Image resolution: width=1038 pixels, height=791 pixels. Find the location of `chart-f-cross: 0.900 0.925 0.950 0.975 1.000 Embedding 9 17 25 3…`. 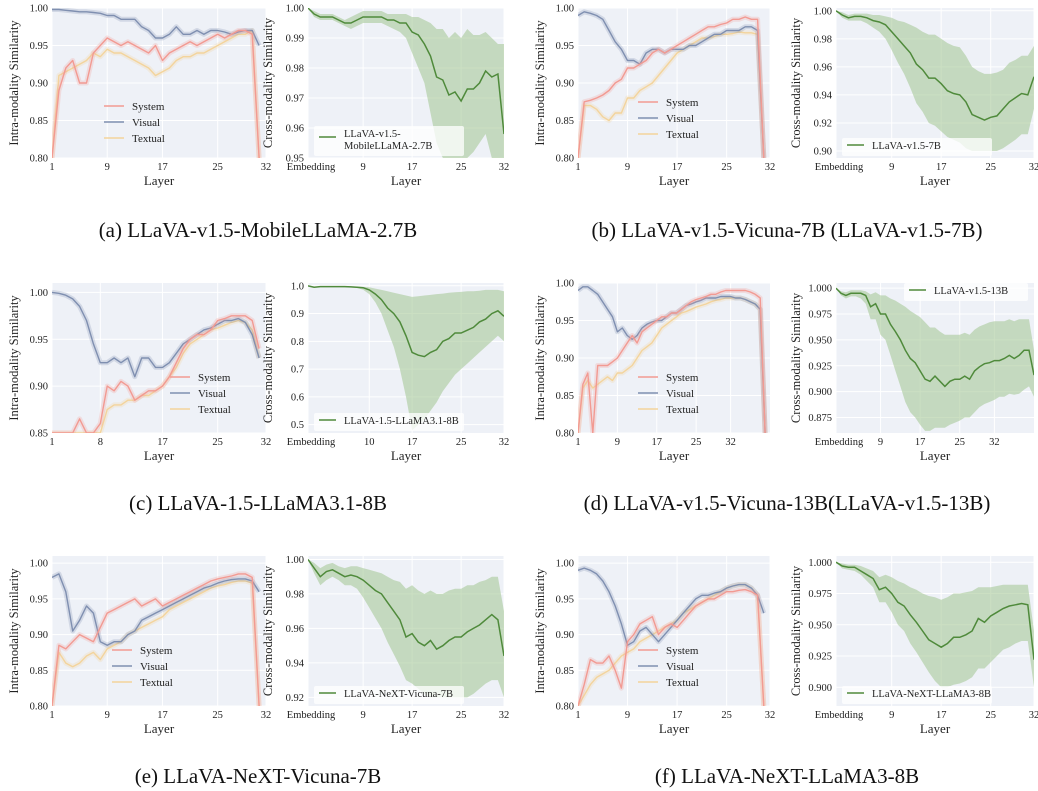

chart-f-cross: 0.900 0.925 0.950 0.975 1.000 Embedding 9 17 25 3… is located at coordinates (913, 646).